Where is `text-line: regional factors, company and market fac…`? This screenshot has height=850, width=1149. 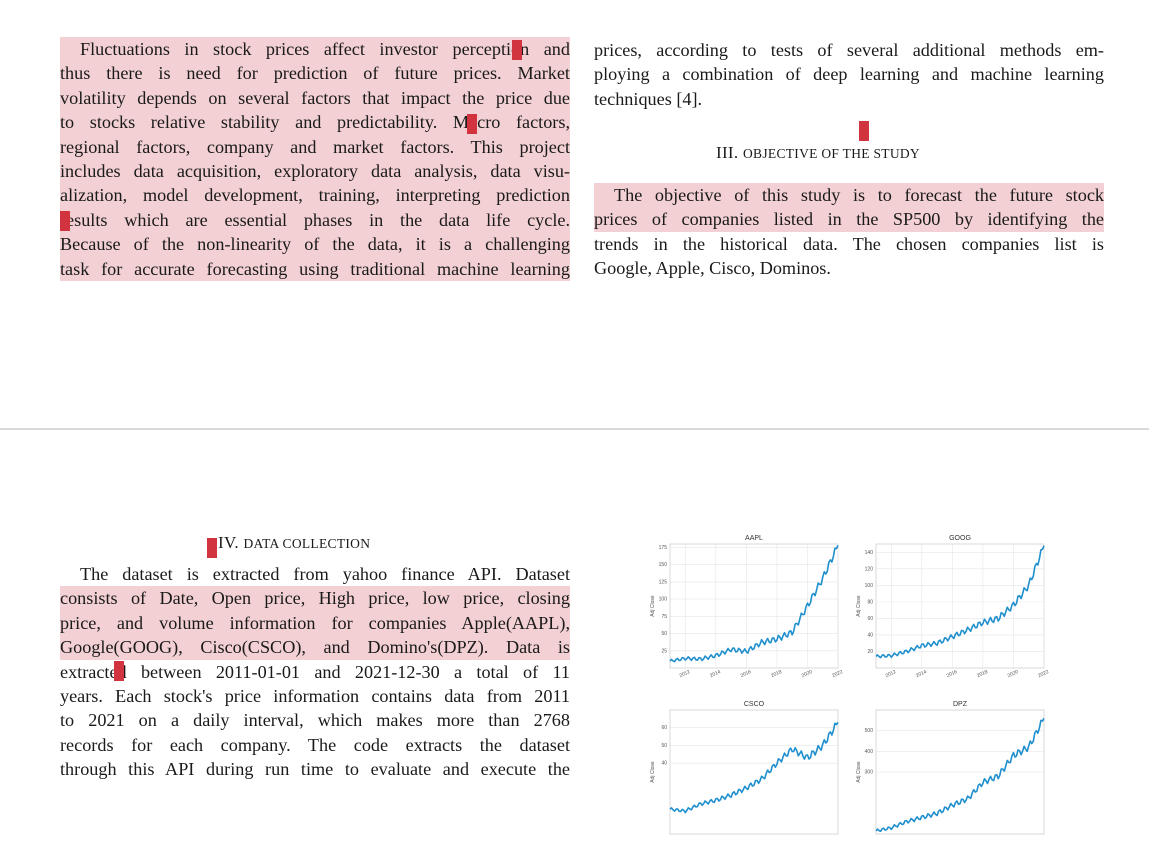 text-line: regional factors, company and market fac… is located at coordinates (315, 146).